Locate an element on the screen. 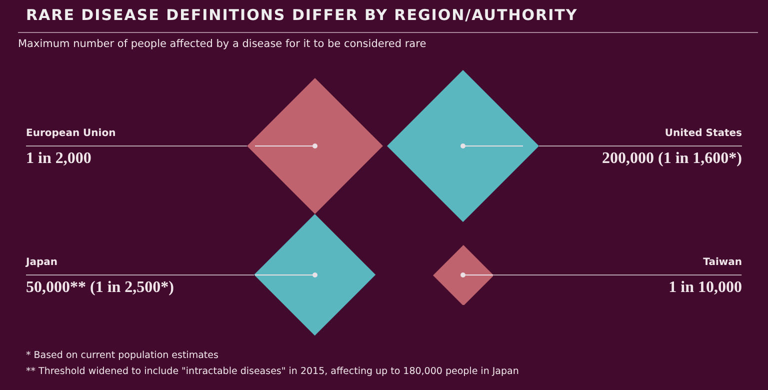  data-label: 1 in 2,000 is located at coordinates (59, 159).